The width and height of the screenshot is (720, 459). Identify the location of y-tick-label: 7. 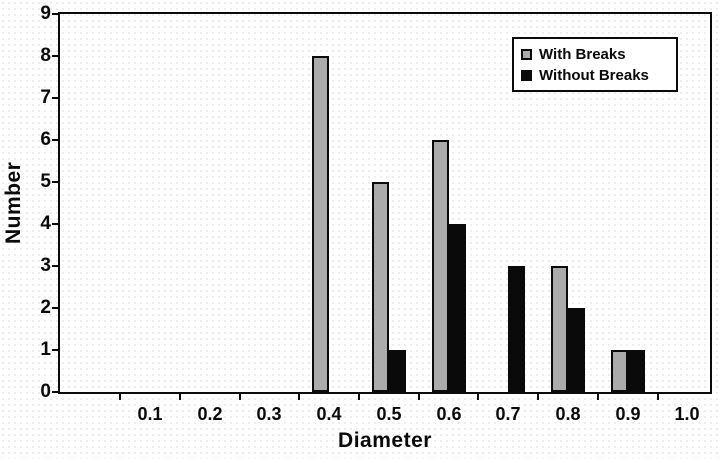
(45, 97).